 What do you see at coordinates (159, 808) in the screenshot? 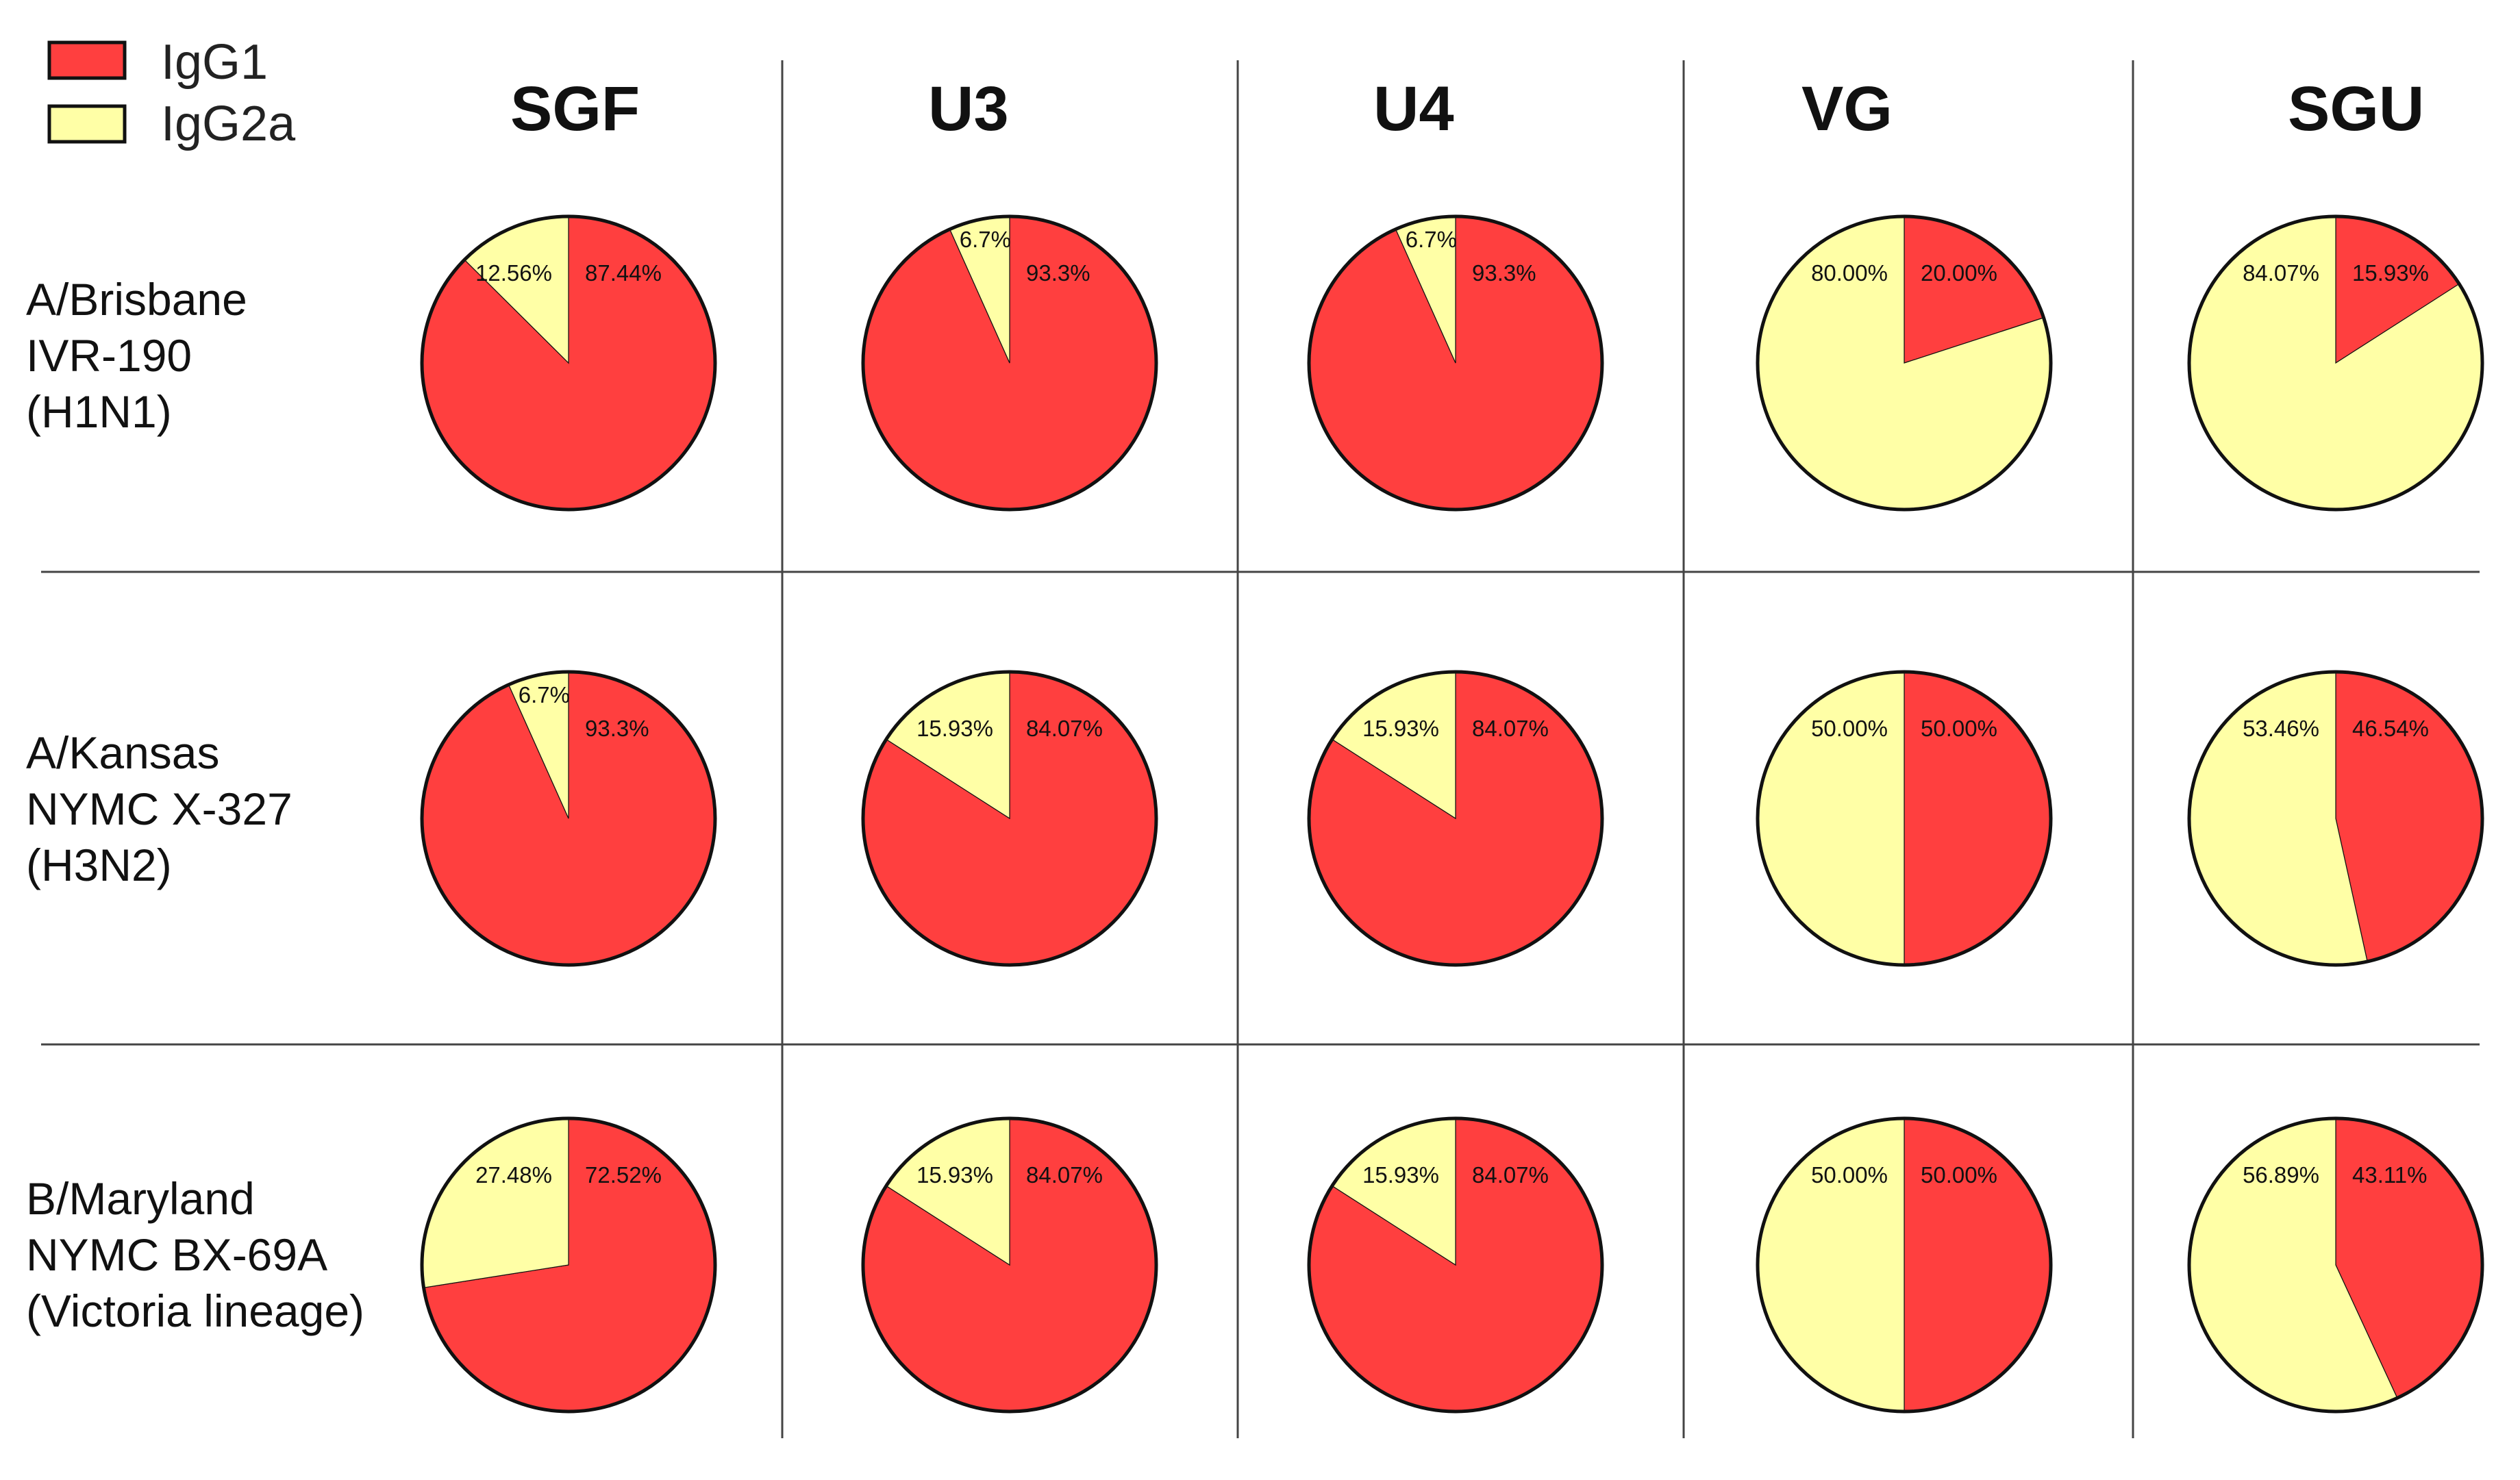
I see `row-label-line: NYMC X-327` at bounding box center [159, 808].